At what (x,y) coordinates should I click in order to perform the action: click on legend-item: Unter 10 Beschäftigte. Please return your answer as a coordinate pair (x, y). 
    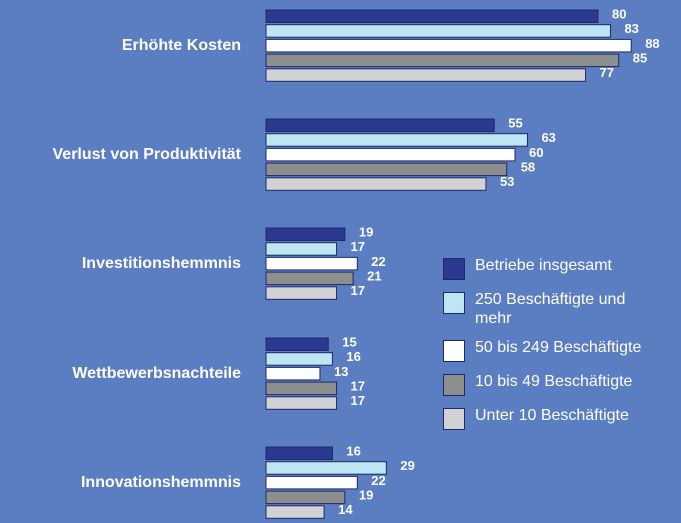
    Looking at the image, I should click on (558, 418).